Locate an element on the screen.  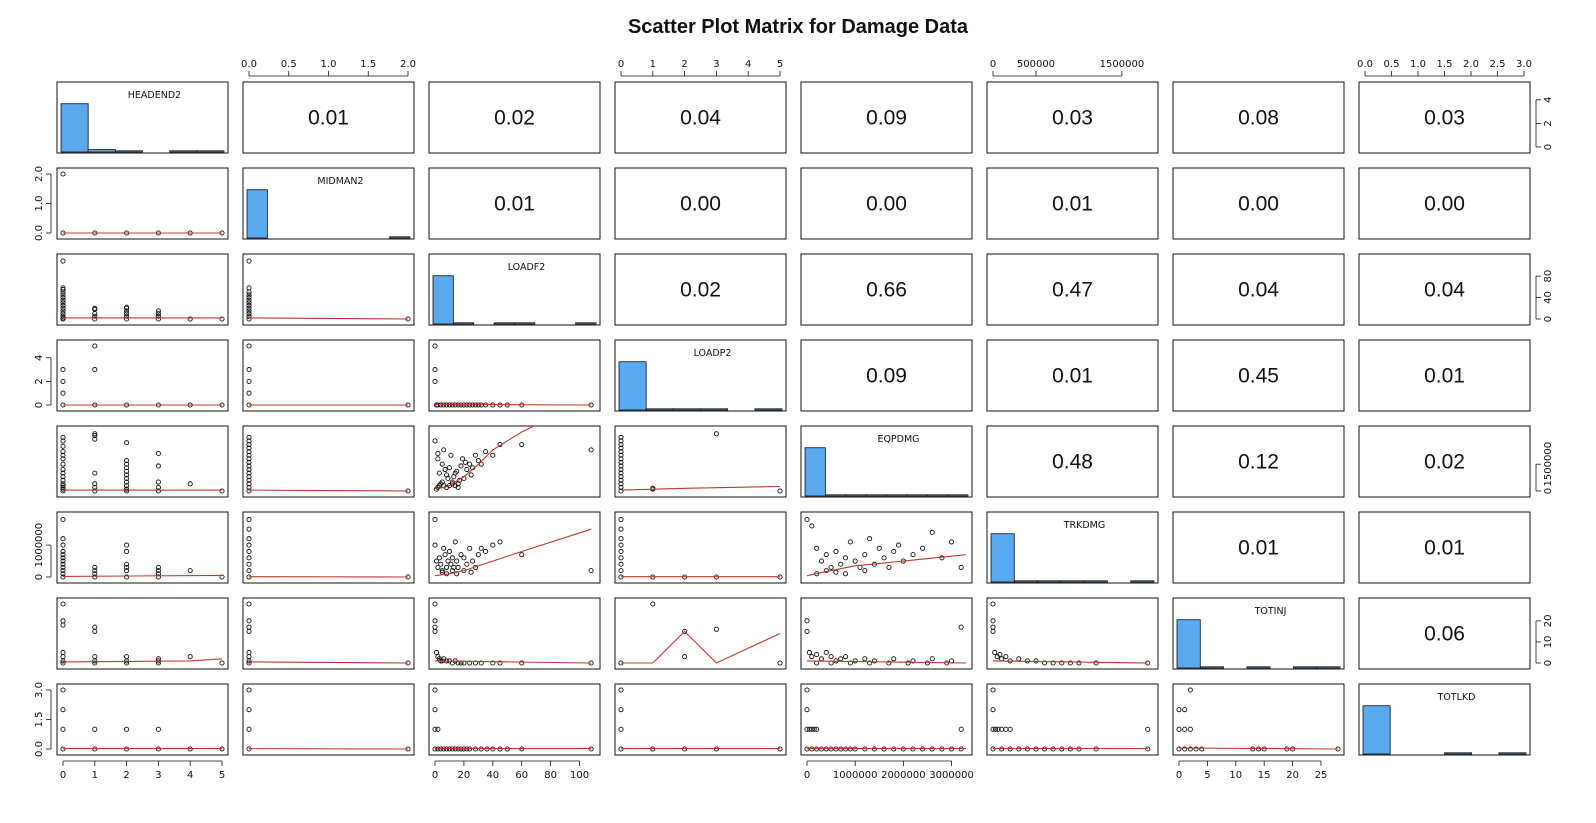
smooth-line-r6-c1 is located at coordinates (142, 575).